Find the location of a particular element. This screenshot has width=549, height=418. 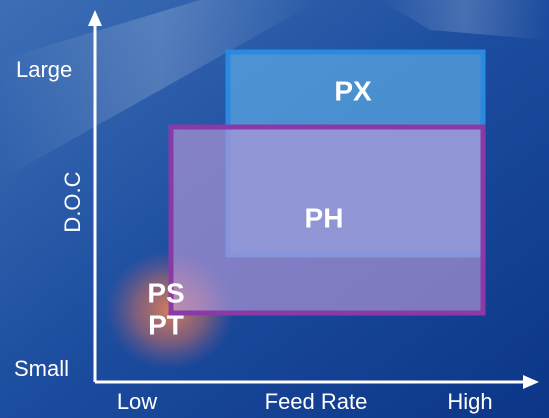

x-arrow is located at coordinates (531, 382).